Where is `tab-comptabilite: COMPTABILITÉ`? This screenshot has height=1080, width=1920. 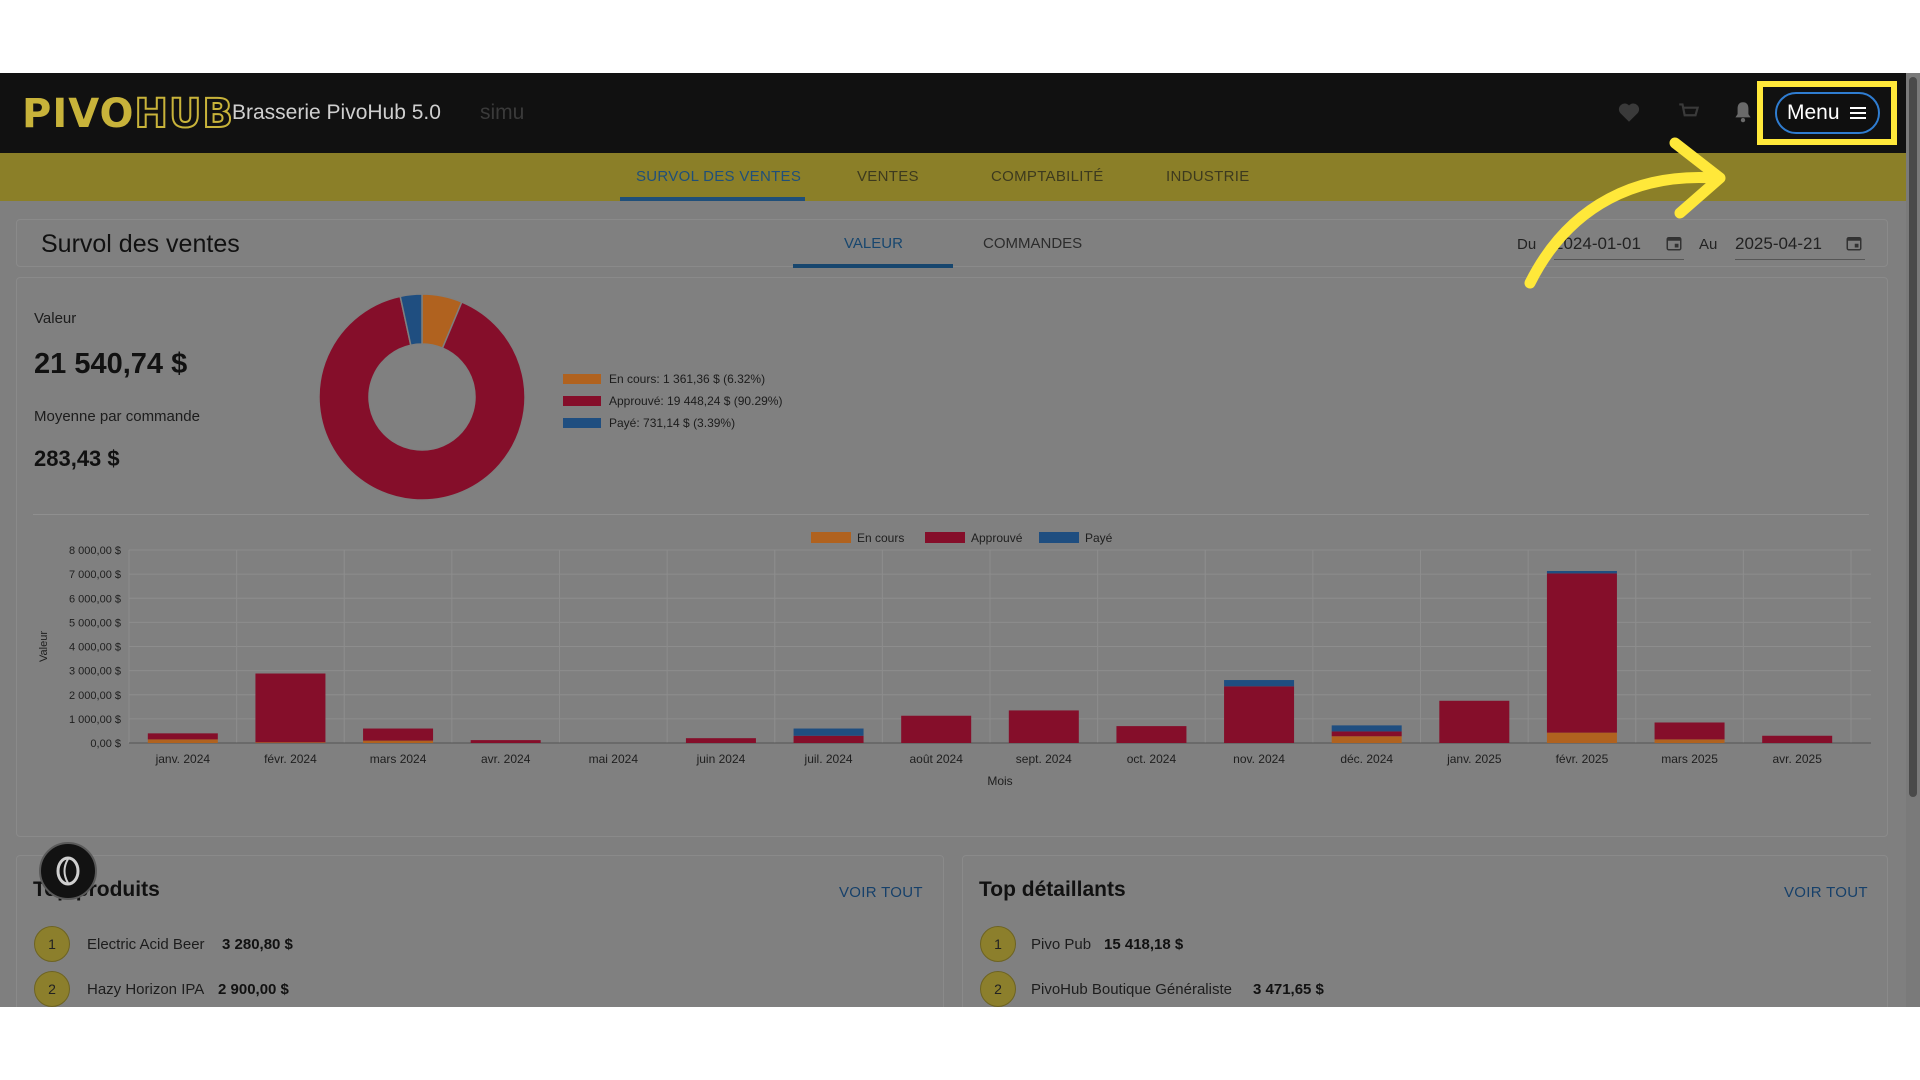 tab-comptabilite: COMPTABILITÉ is located at coordinates (1047, 176).